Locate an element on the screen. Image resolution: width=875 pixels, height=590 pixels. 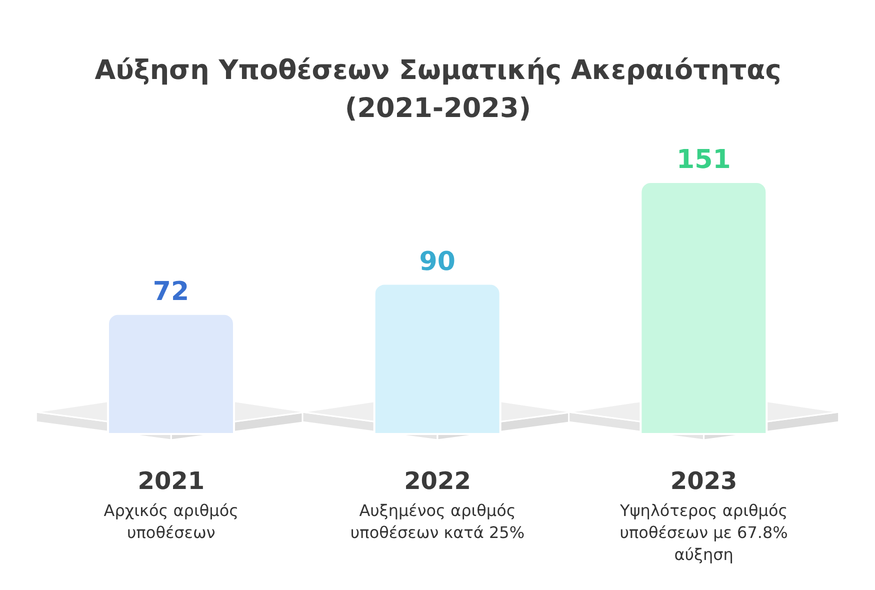
data-label: 72 is located at coordinates (171, 291).